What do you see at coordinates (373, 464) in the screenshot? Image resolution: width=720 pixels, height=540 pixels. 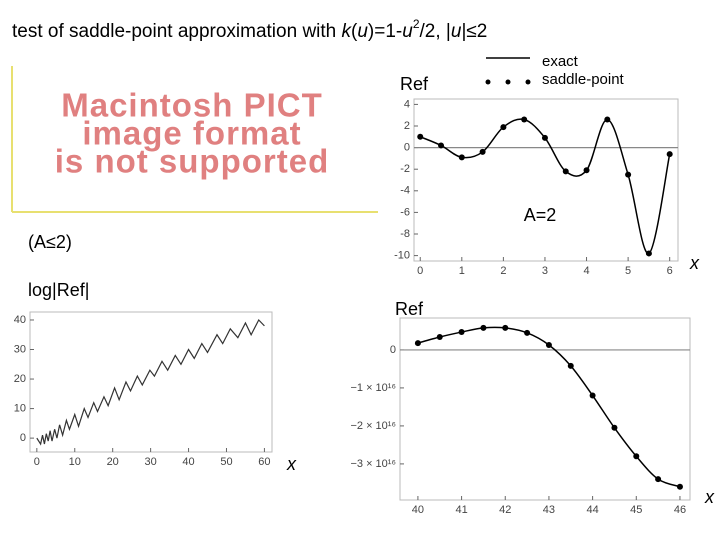 I see `y-tick-label: −3 × 10¹⁶` at bounding box center [373, 464].